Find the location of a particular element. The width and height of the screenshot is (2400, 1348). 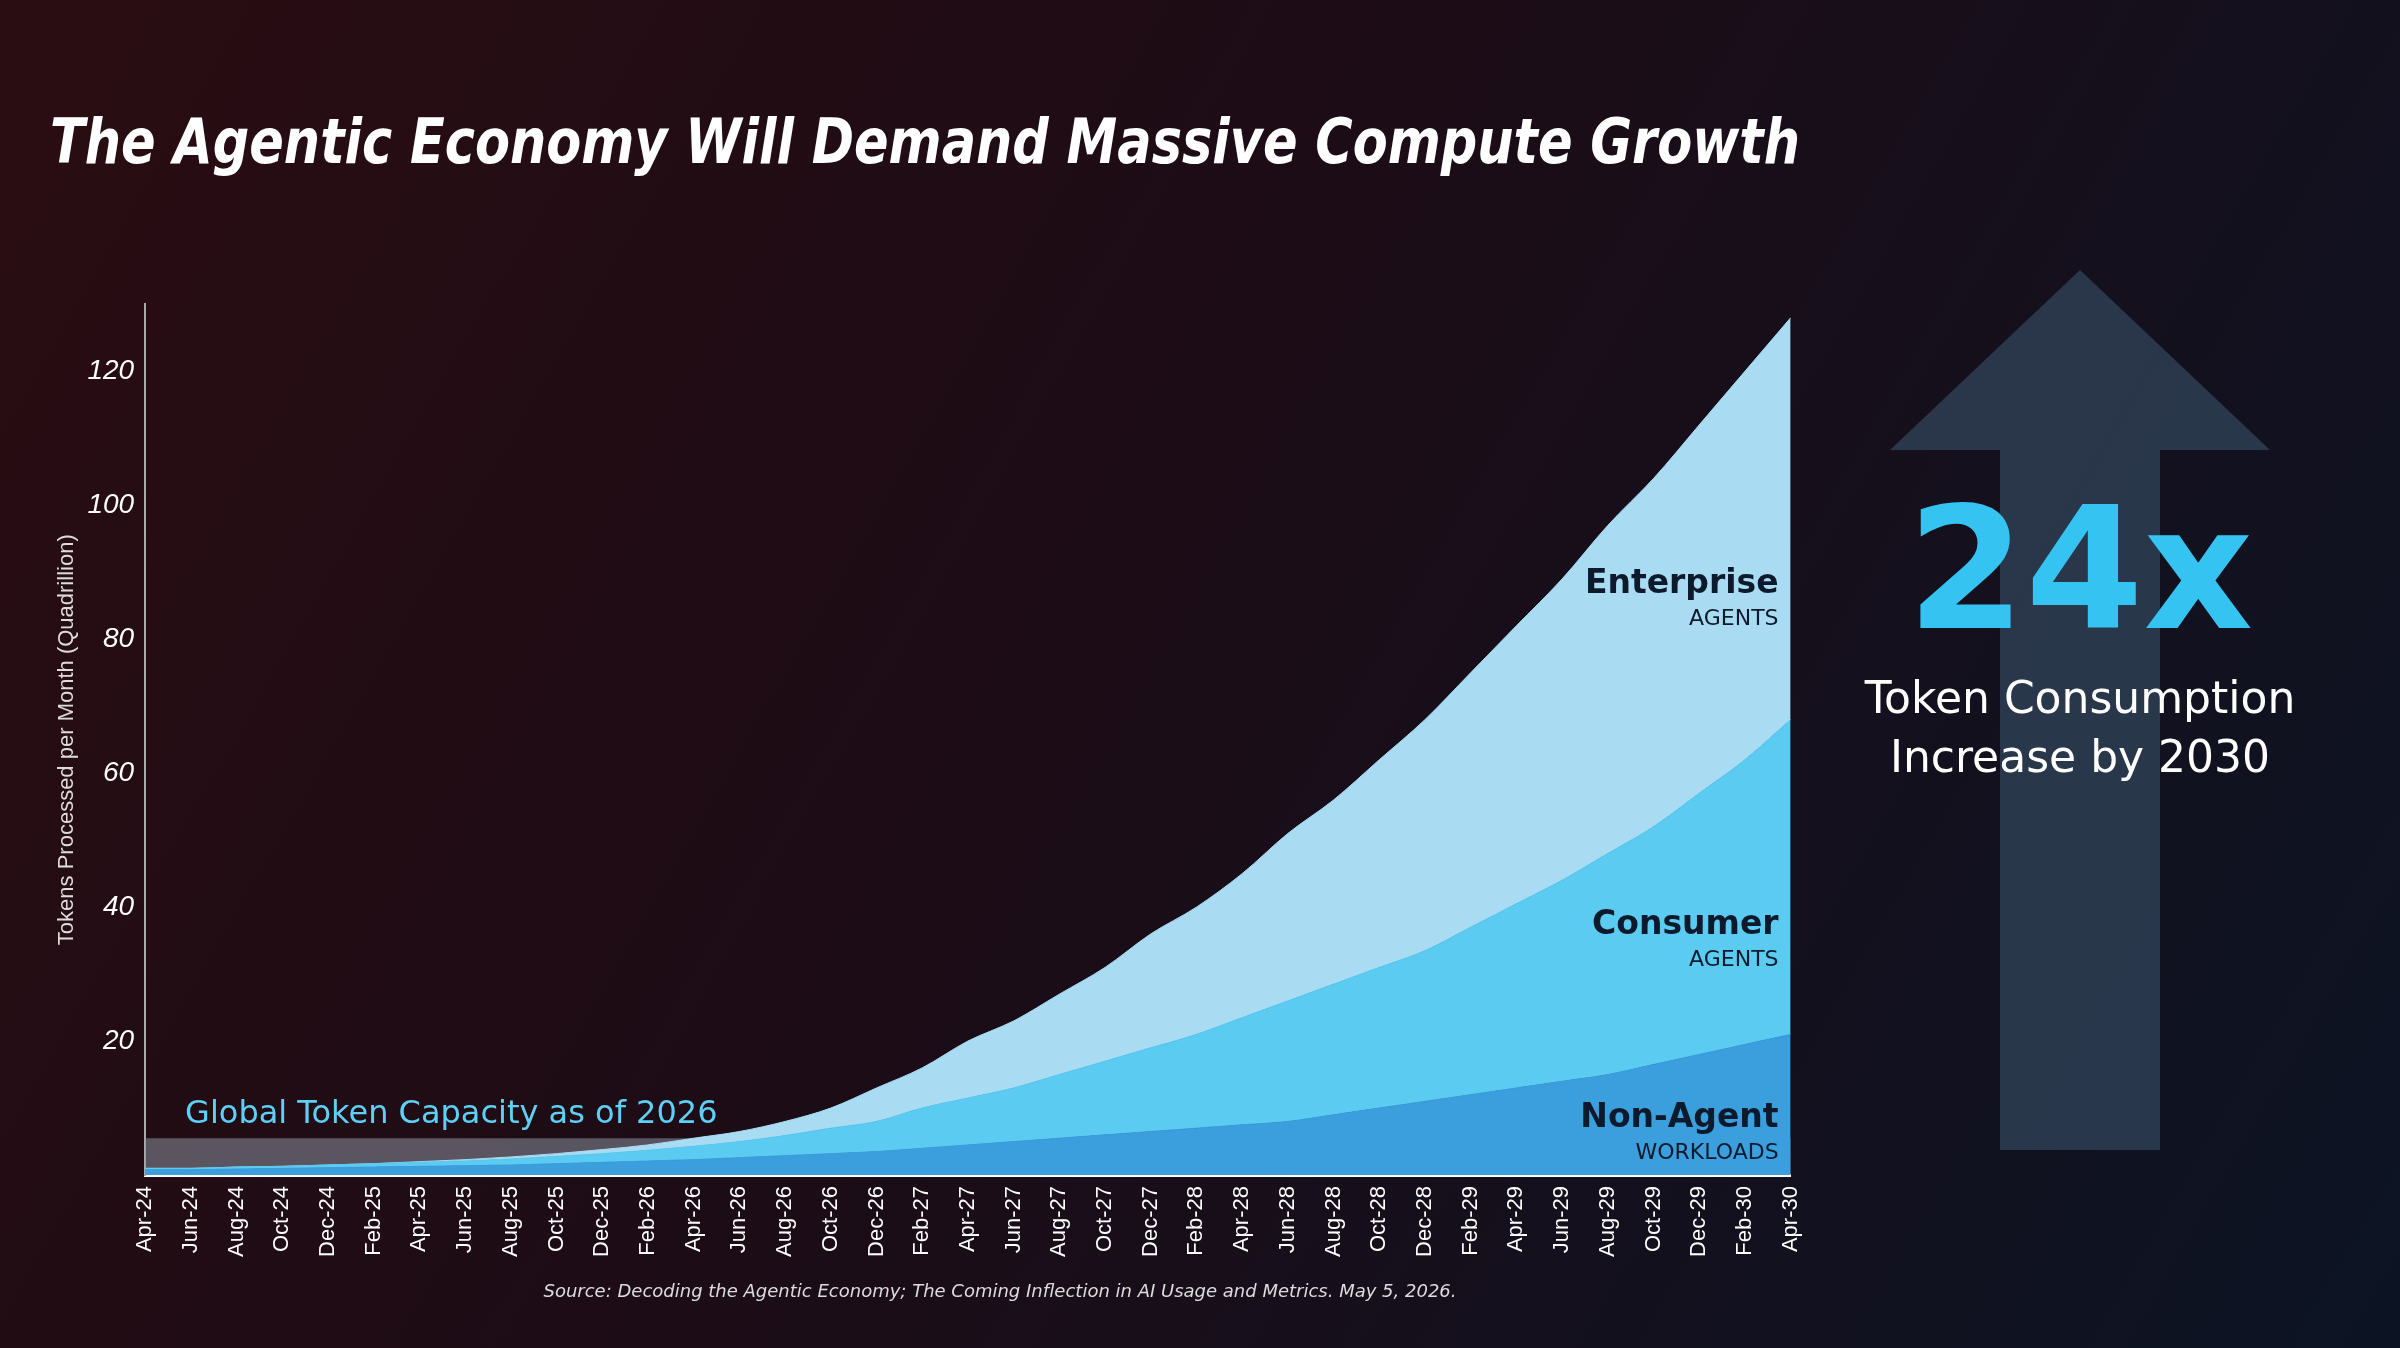

y-tick-label: 120 is located at coordinates (111, 370).